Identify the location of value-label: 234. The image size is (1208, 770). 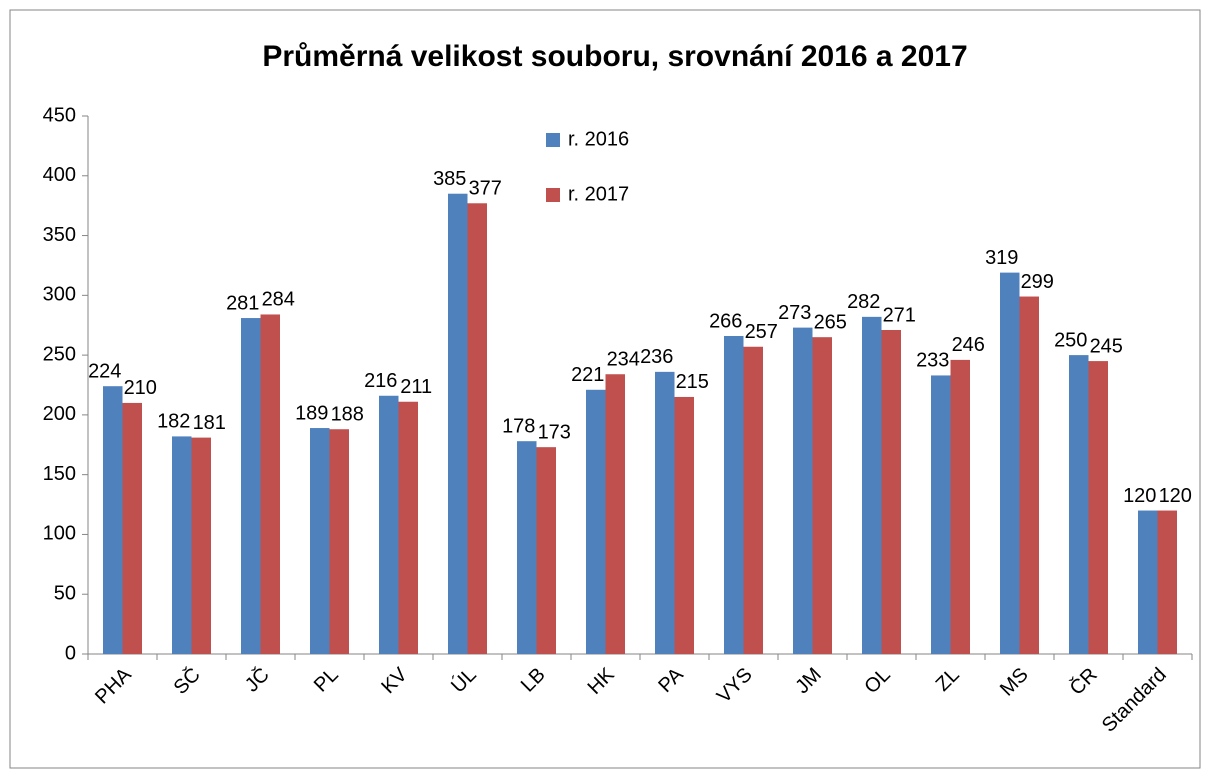
(623, 360).